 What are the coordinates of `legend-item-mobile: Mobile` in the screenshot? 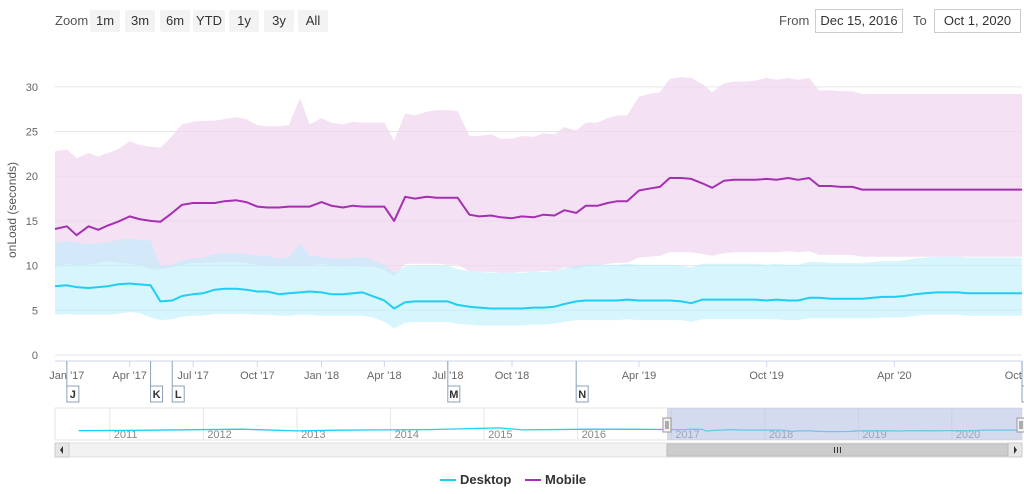 It's located at (555, 479).